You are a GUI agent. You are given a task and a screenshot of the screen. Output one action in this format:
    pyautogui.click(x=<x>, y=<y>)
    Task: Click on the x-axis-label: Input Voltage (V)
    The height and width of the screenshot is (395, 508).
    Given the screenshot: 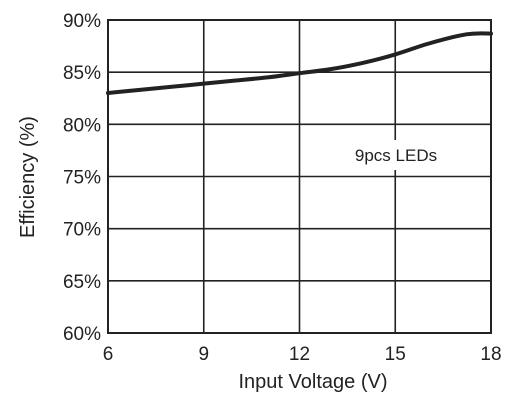 What is the action you would take?
    pyautogui.click(x=313, y=382)
    